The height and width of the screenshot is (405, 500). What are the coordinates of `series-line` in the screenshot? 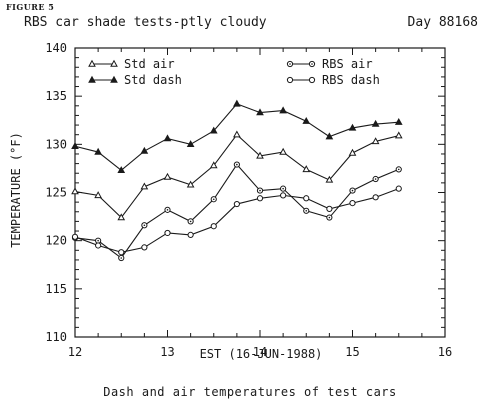 It's located at (236, 220).